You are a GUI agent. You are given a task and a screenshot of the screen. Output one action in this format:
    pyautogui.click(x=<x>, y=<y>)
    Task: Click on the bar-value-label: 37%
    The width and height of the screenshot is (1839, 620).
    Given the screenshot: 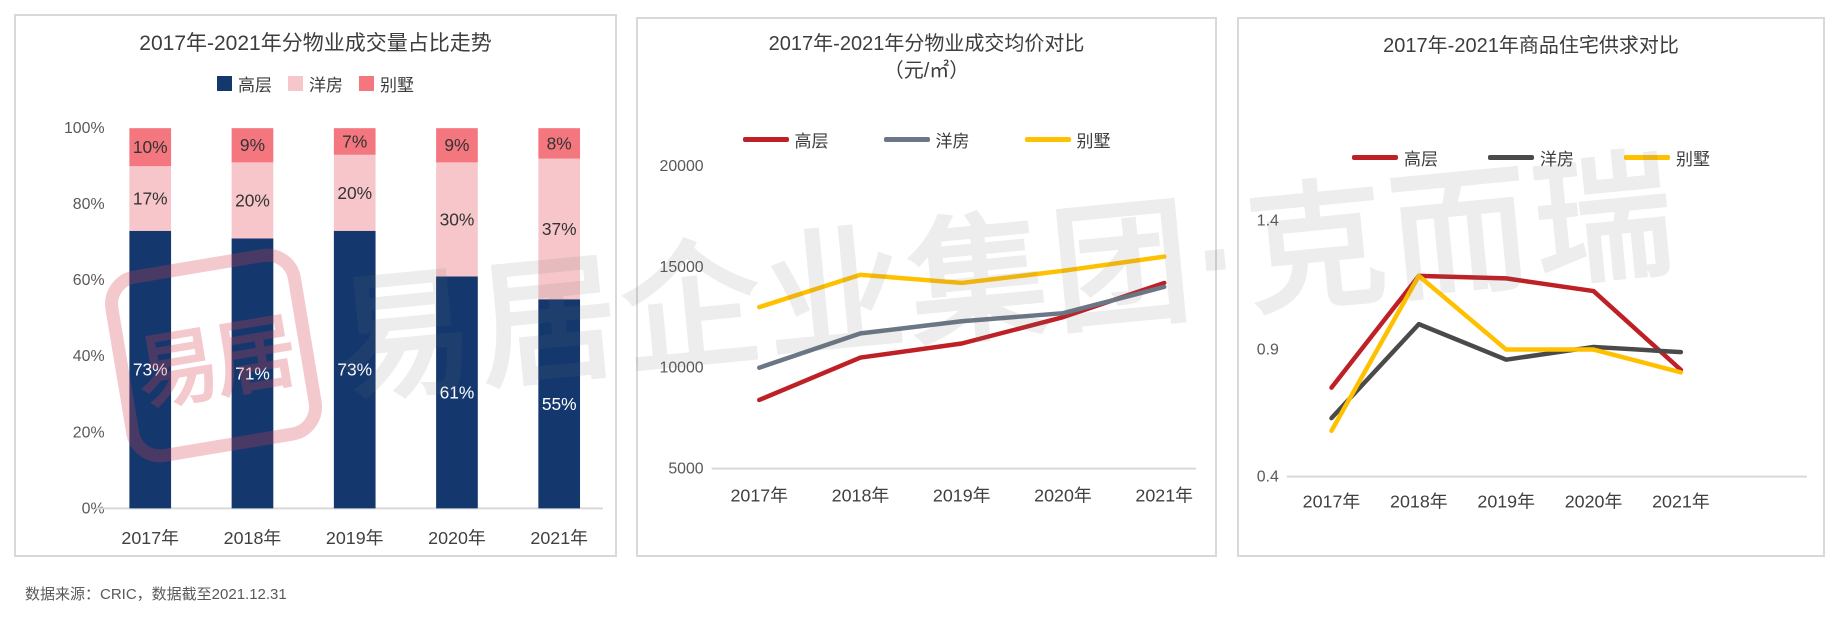 What is the action you would take?
    pyautogui.click(x=559, y=229)
    